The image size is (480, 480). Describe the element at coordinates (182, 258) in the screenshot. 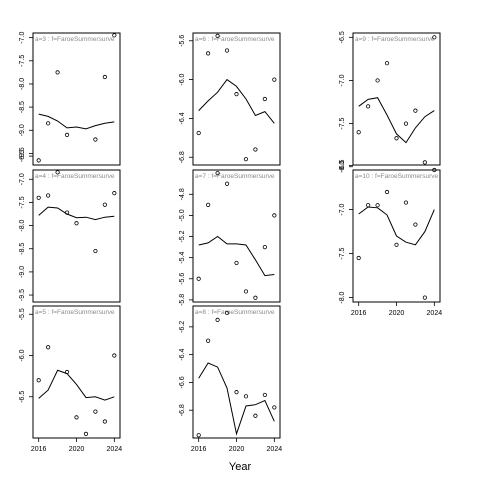

I see `y-tick-label: -5.4` at that location.